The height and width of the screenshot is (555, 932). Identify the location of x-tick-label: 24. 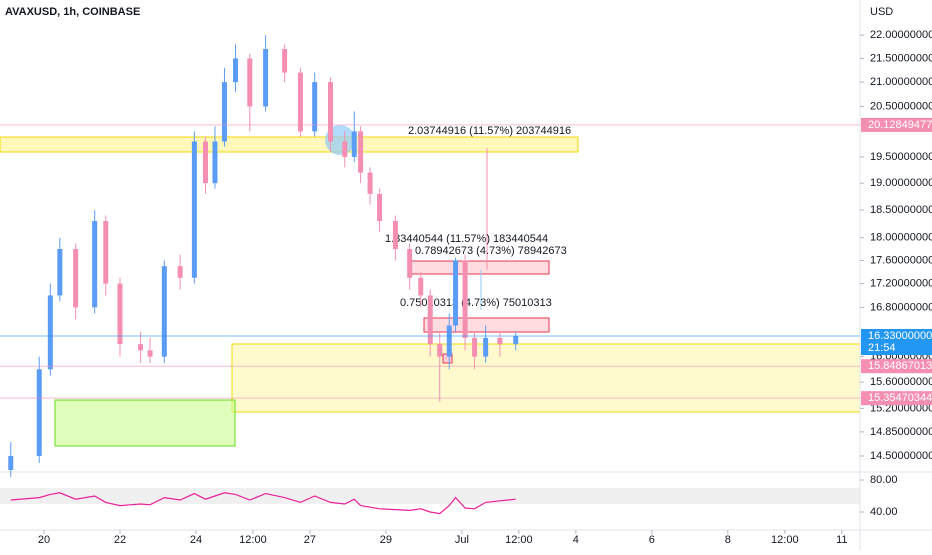
(196, 540).